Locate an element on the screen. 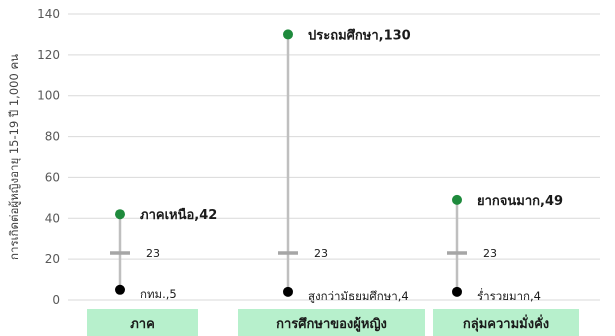 The width and height of the screenshot is (615, 336). category-boxes: ภาค การศึกษาของผู้หญิง กลุ่มความมั่งคั่ง is located at coordinates (333, 322).